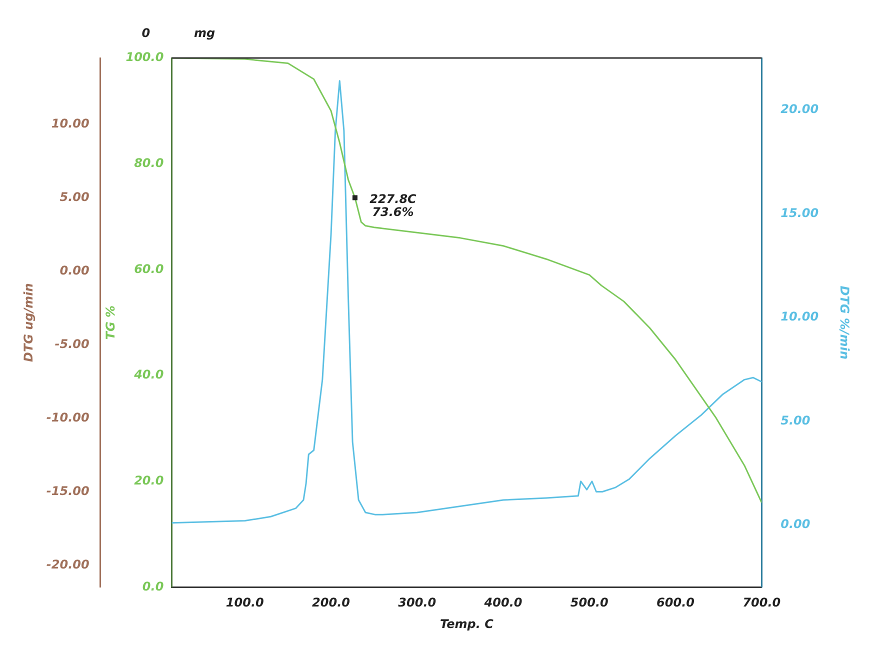  What do you see at coordinates (149, 480) in the screenshot?
I see `y-tick-label: 20.0` at bounding box center [149, 480].